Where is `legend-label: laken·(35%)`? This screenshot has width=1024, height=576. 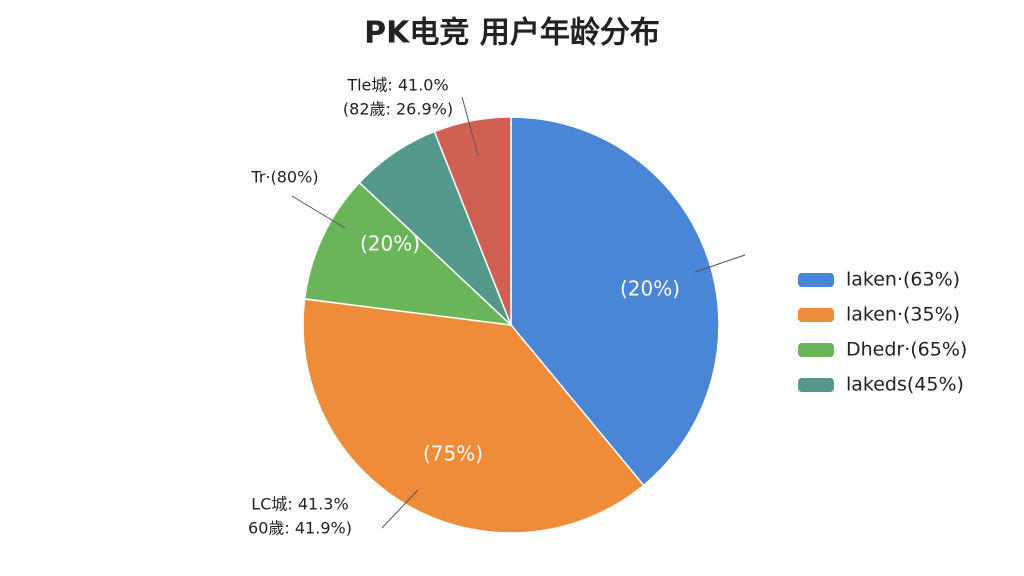 legend-label: laken·(35%) is located at coordinates (903, 315).